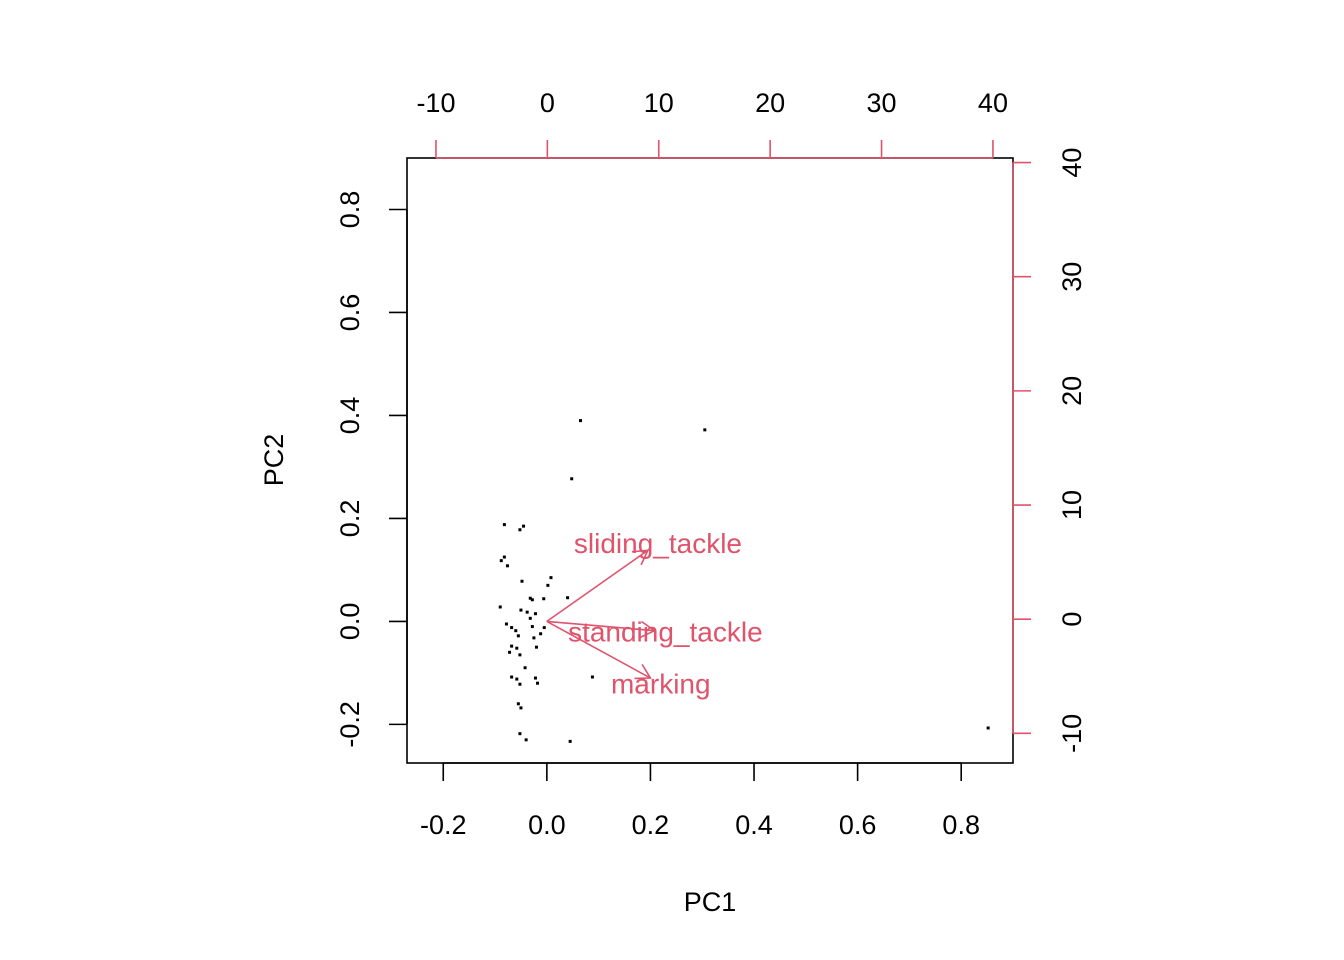 The image size is (1344, 960). I want to click on top-tick-label: 10, so click(659, 103).